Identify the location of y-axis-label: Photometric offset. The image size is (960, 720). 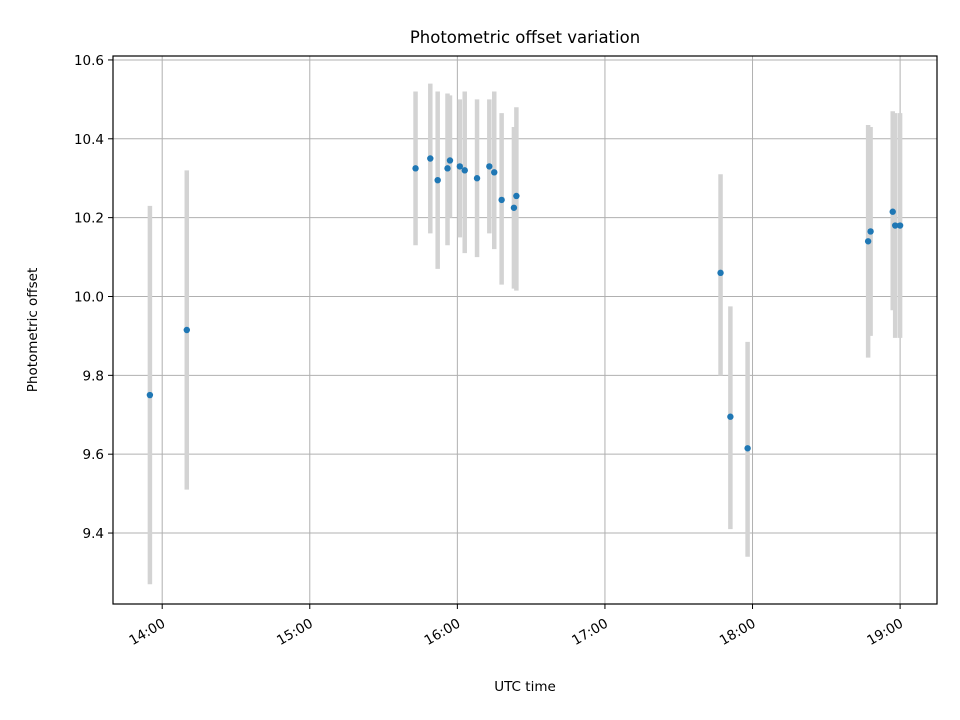
(33, 330).